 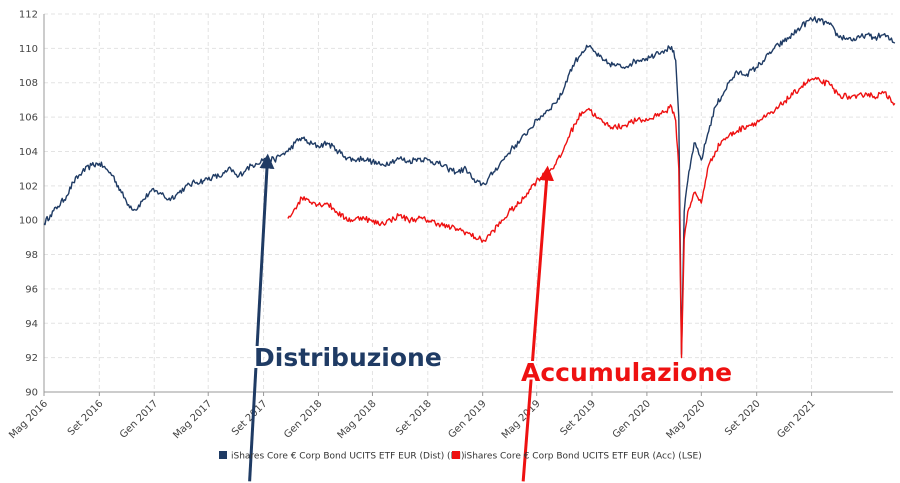 I want to click on y-tick-label: 94, so click(x=31, y=324).